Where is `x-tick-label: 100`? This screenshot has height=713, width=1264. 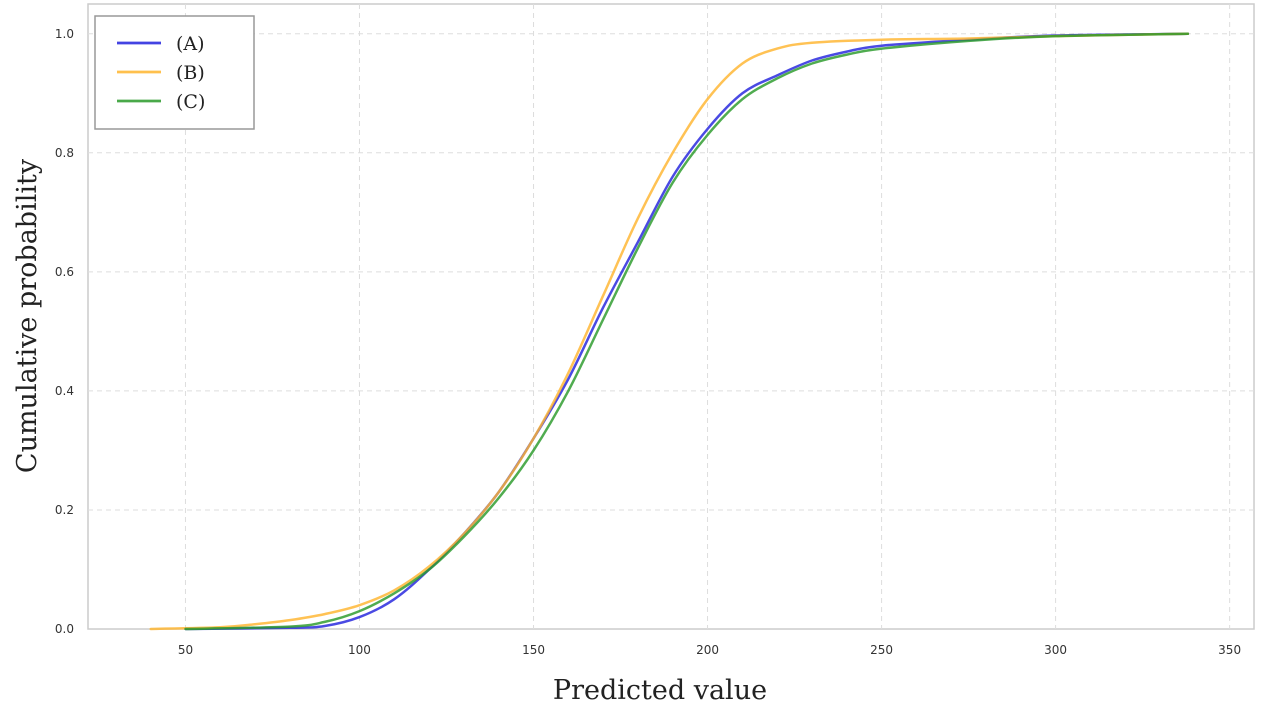
x-tick-label: 100 is located at coordinates (359, 650).